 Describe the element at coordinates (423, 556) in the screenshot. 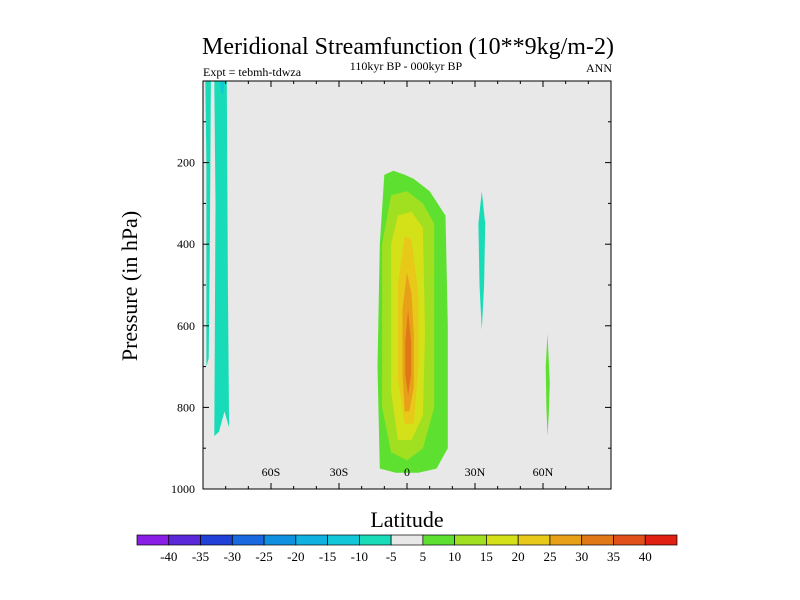

I see `colorbar-label: 5` at that location.